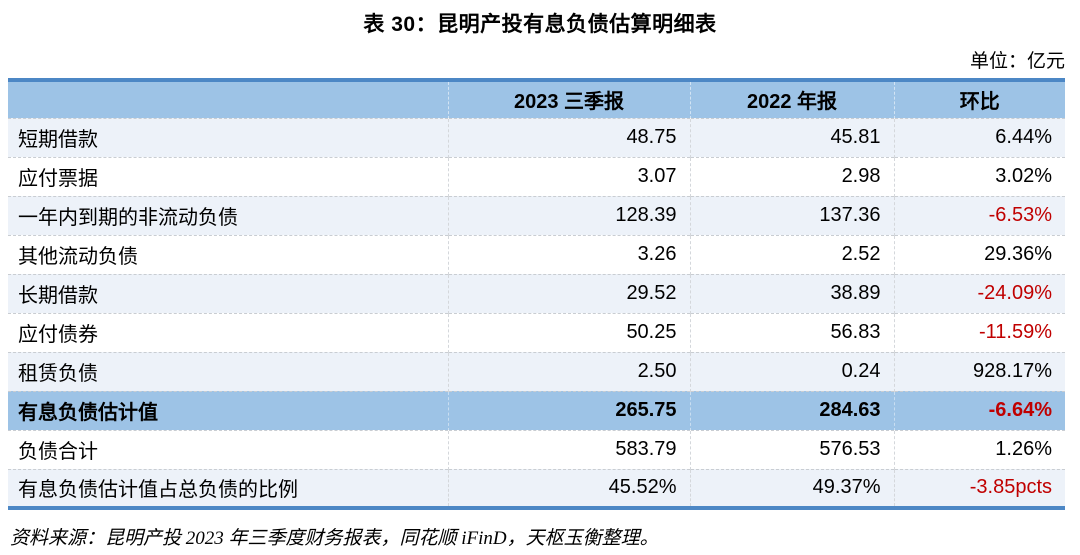 The height and width of the screenshot is (555, 1080). I want to click on header-cell-2022: 2022 年报, so click(792, 99).